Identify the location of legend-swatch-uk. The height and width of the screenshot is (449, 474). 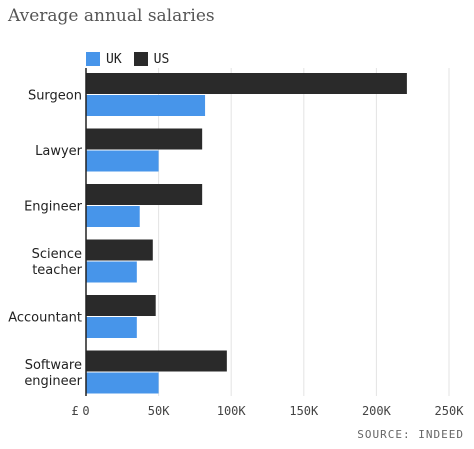
(93, 59).